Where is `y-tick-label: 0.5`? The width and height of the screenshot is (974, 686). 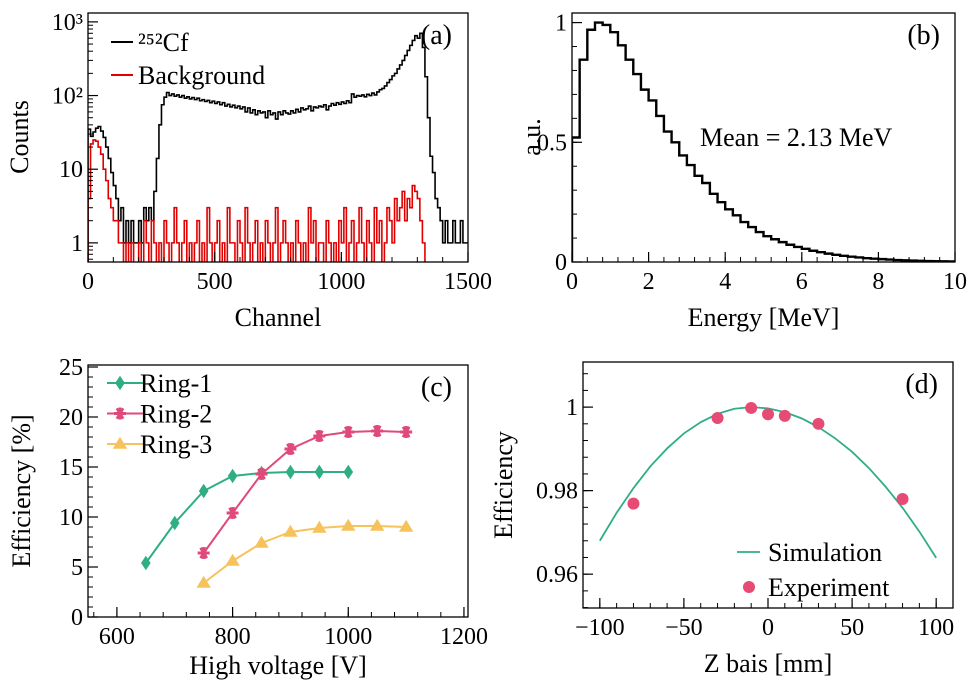
y-tick-label: 0.5 is located at coordinates (552, 143).